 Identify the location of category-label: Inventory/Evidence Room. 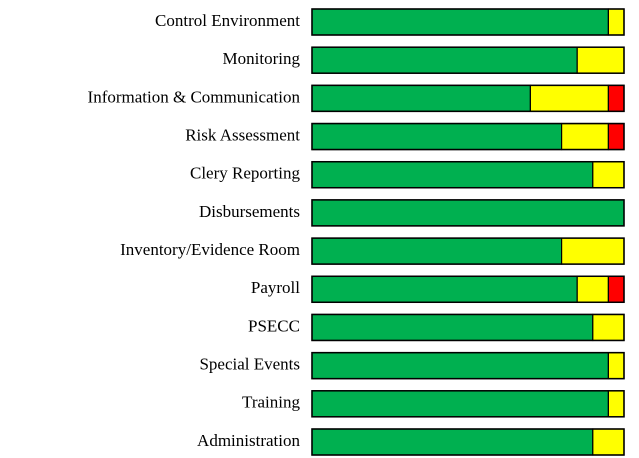
(210, 249).